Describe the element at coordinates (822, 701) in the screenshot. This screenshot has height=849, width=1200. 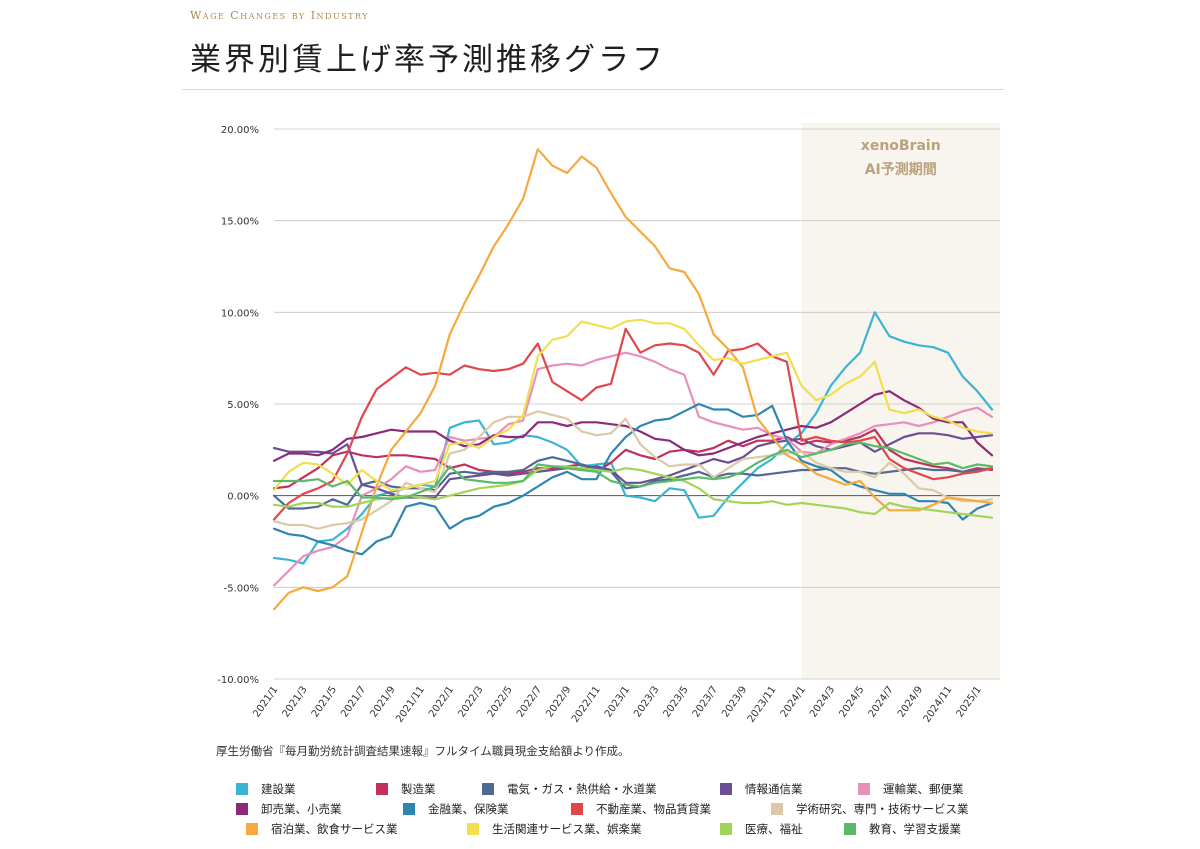
I see `x-tick-label: 2024/3` at that location.